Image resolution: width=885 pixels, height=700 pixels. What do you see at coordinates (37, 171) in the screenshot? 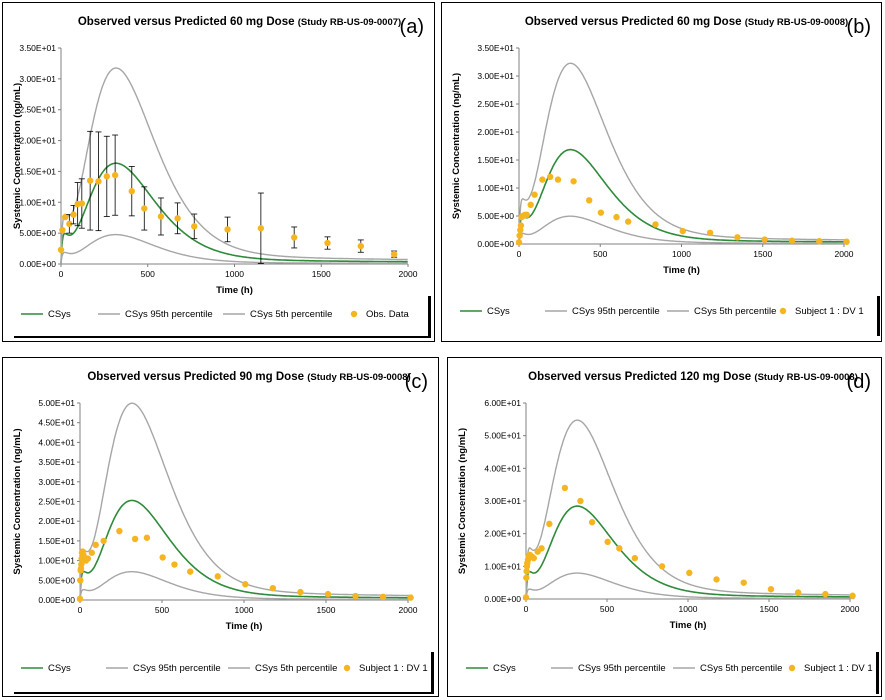
I see `y-tick-label: 1.50E+01` at bounding box center [37, 171].